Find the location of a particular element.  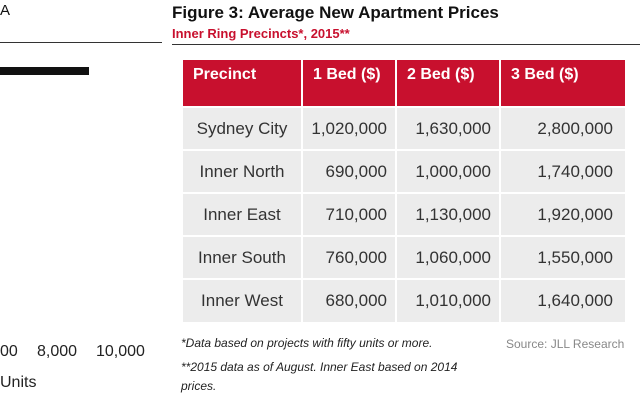

header-3-bed: 3 Bed ($) is located at coordinates (562, 83).